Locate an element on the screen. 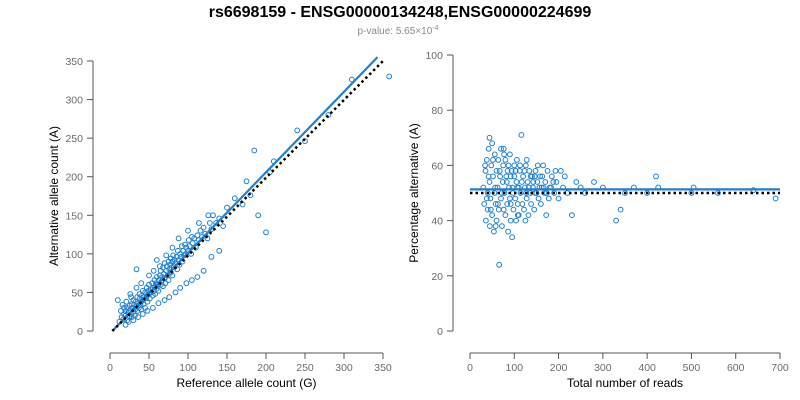  y-tick-label: 250 is located at coordinates (74, 139).